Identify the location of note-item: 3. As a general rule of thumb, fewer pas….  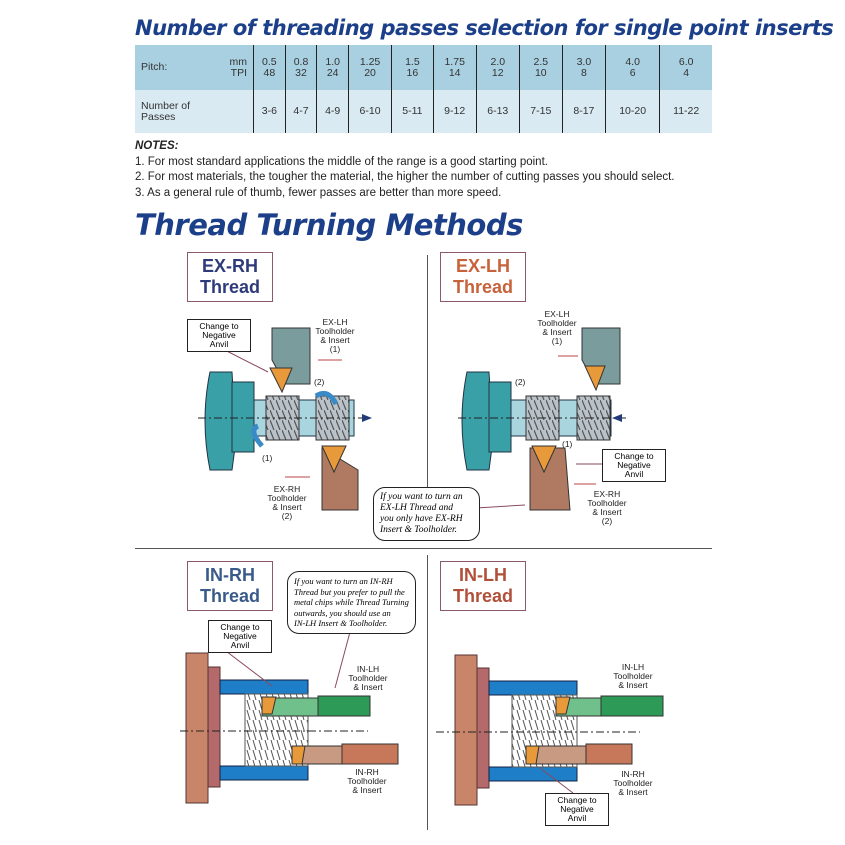
(318, 192).